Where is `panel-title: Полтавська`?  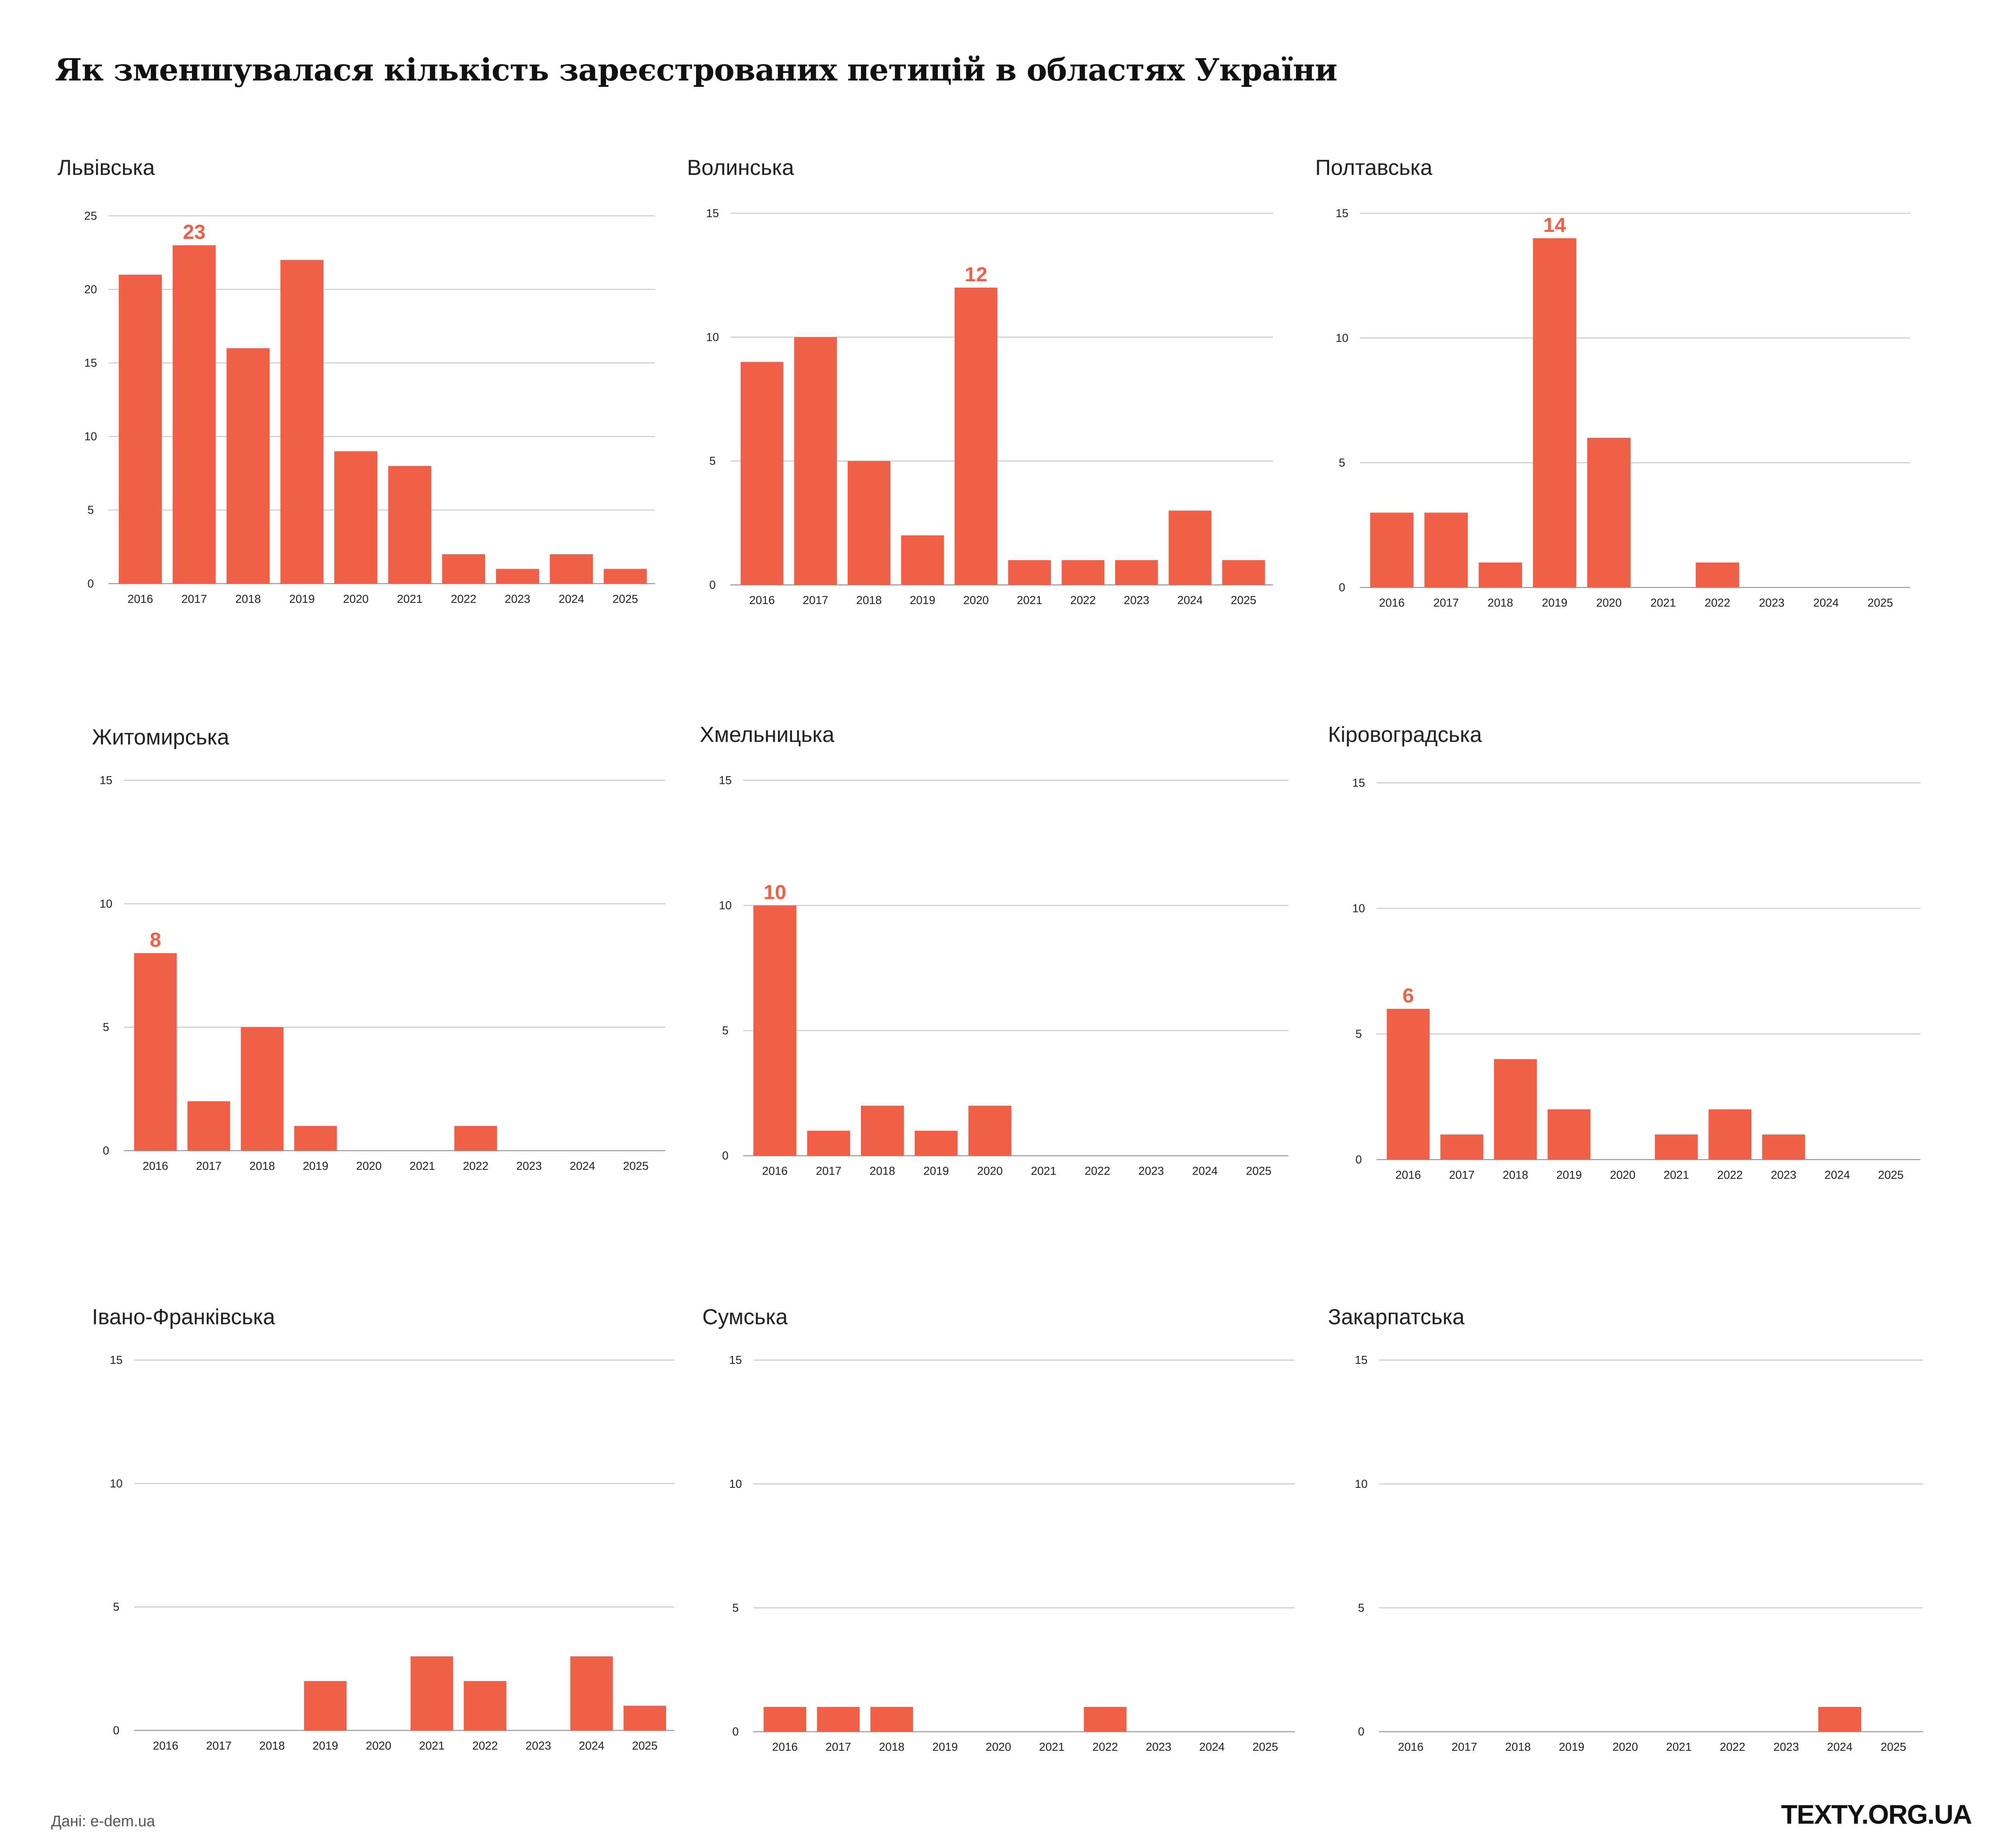
panel-title: Полтавська is located at coordinates (1374, 168).